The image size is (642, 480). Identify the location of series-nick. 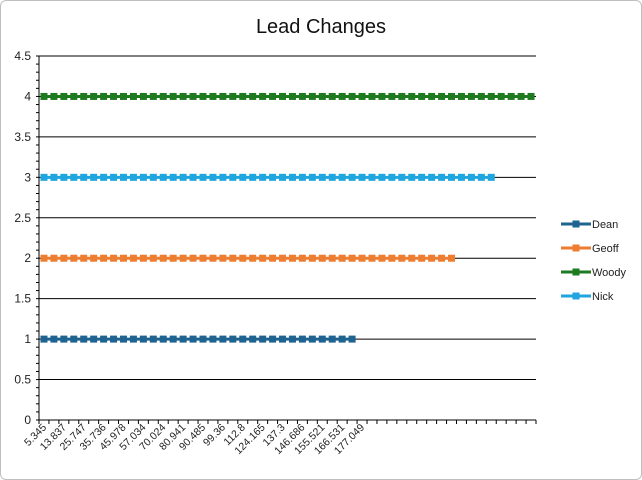
(267, 177).